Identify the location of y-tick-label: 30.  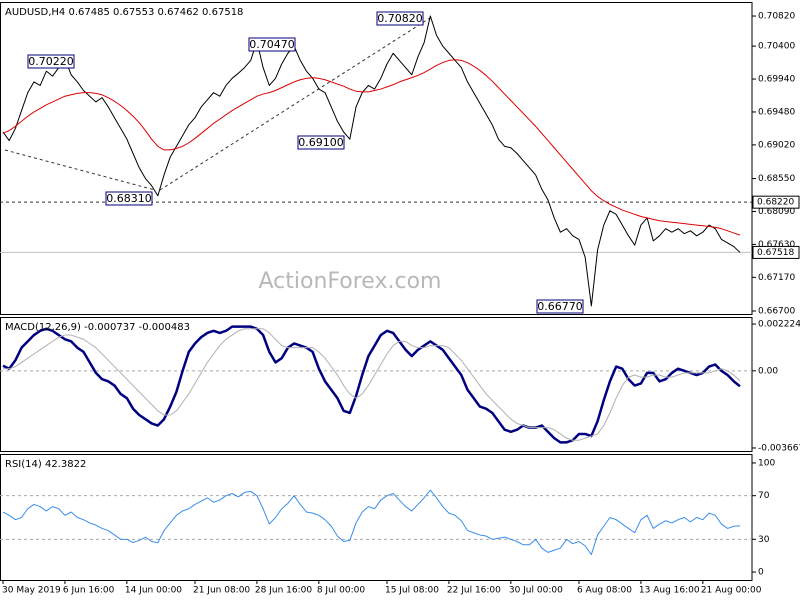
(764, 540).